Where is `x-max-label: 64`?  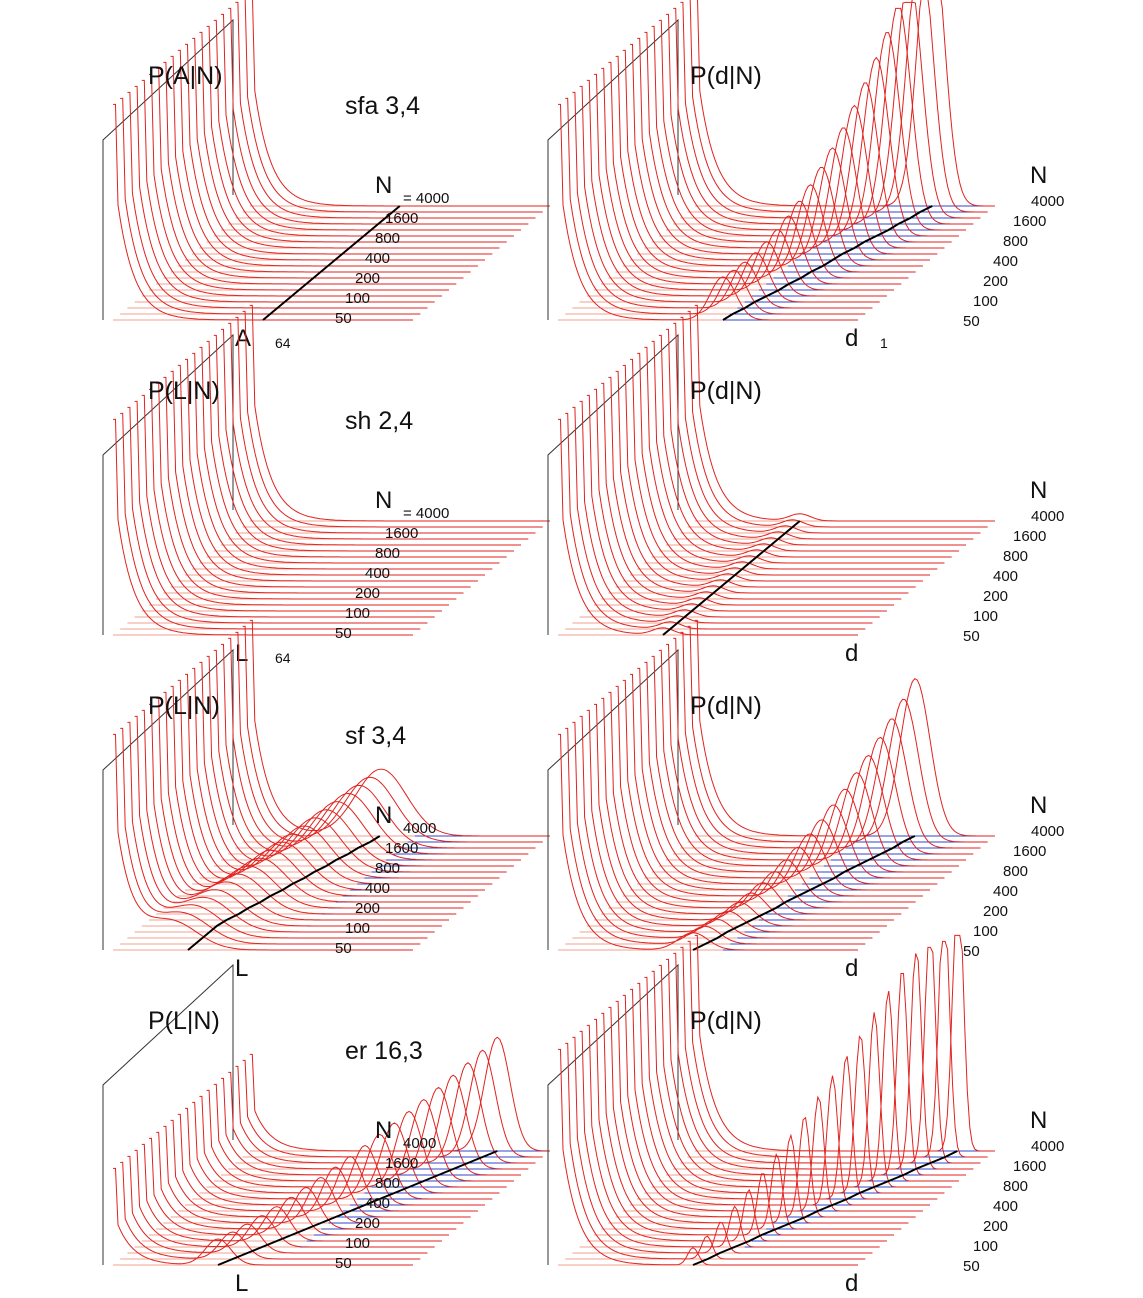 x-max-label: 64 is located at coordinates (283, 658).